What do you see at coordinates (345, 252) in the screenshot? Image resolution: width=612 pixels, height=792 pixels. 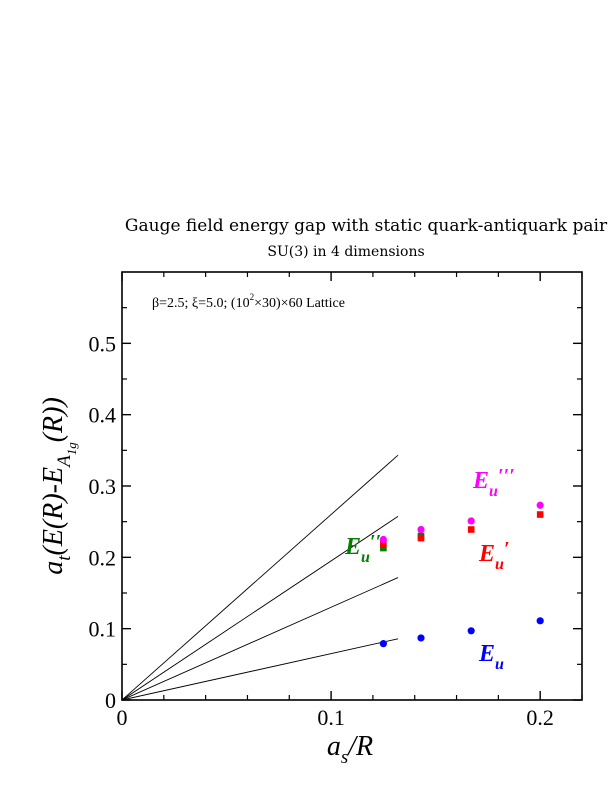 I see `chart-subtitle: SU(3) in 4 dimensions` at bounding box center [345, 252].